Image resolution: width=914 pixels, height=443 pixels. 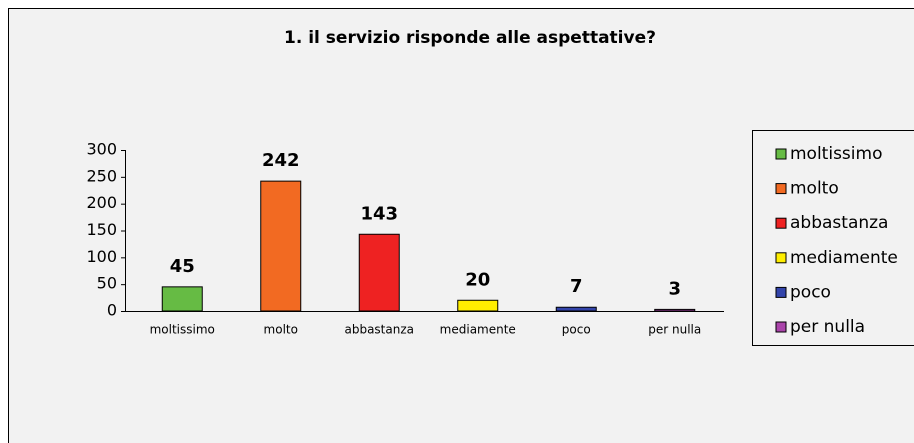 What do you see at coordinates (107, 283) in the screenshot?
I see `y-tick-label: 50` at bounding box center [107, 283].